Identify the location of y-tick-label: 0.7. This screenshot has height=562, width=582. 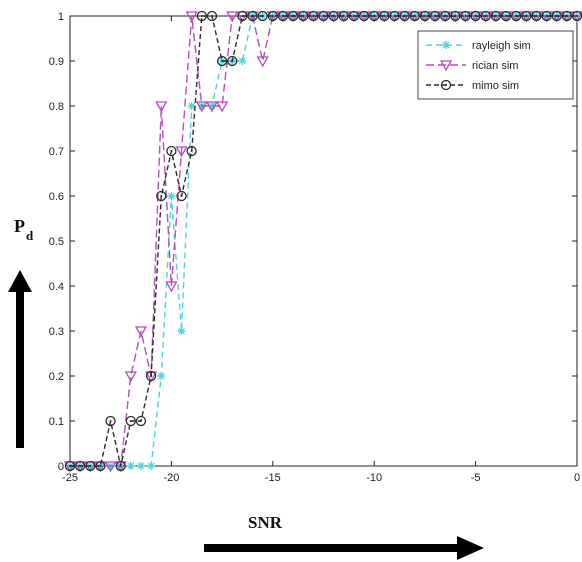
(56, 152).